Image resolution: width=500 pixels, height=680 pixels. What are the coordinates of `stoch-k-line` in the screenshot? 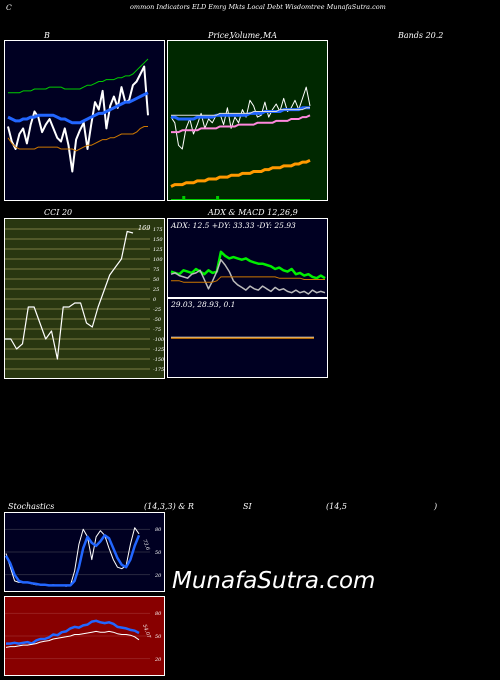 It's located at (72, 557).